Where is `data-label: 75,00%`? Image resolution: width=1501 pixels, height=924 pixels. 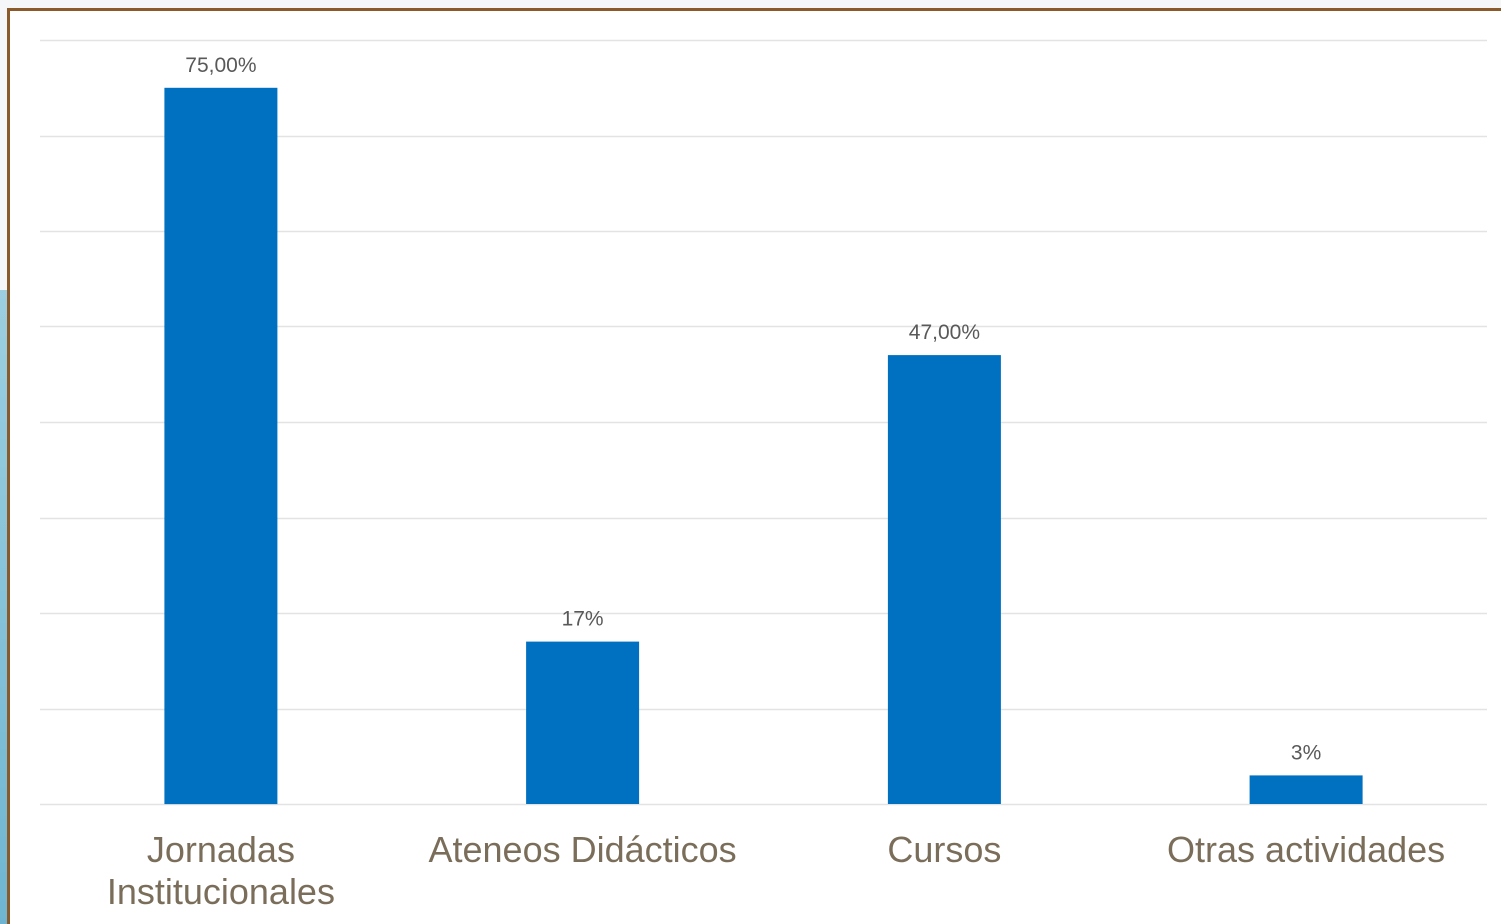
data-label: 75,00% is located at coordinates (220, 65).